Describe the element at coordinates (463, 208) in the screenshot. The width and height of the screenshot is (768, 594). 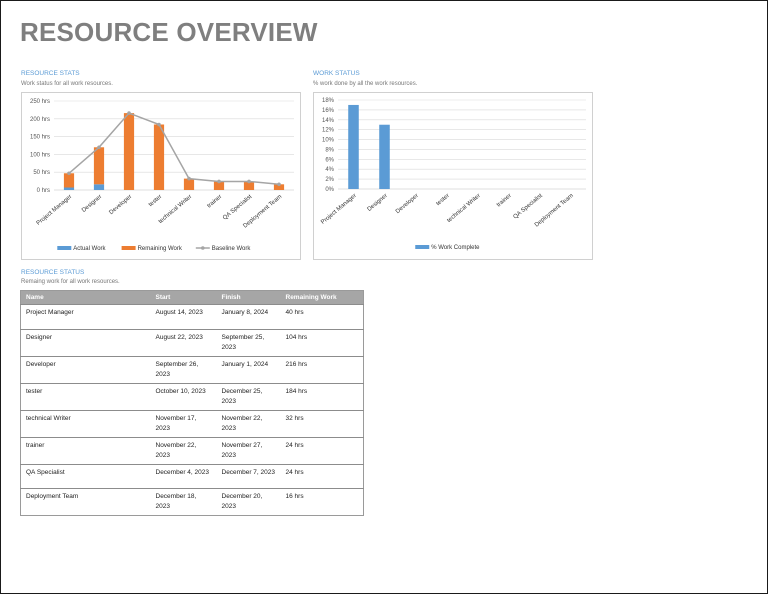
I see `x-tick-label: technical Writer` at that location.